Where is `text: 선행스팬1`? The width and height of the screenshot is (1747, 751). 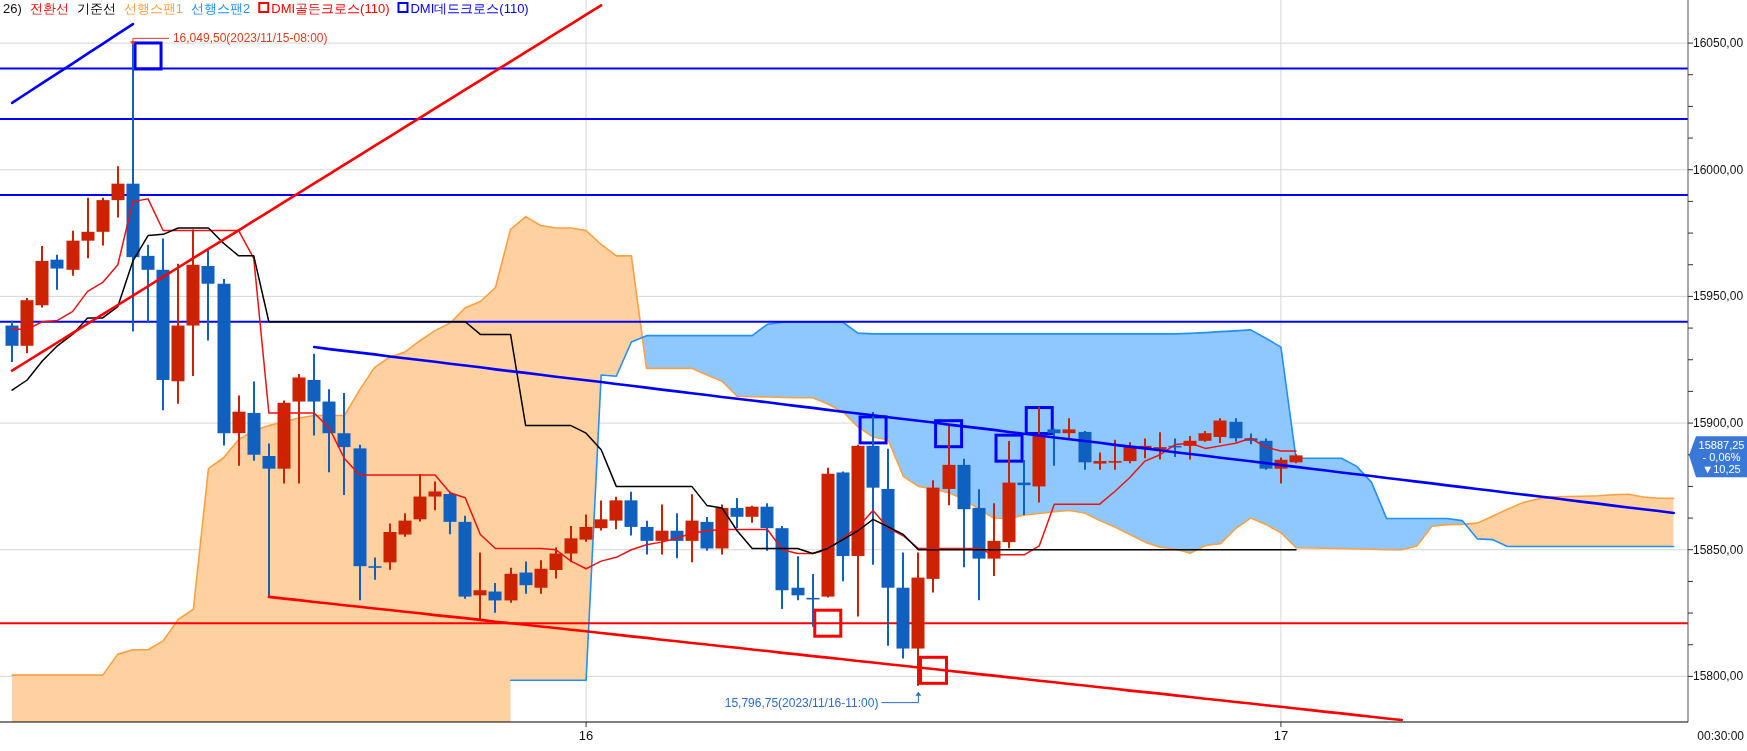 text: 선행스팬1 is located at coordinates (153, 8).